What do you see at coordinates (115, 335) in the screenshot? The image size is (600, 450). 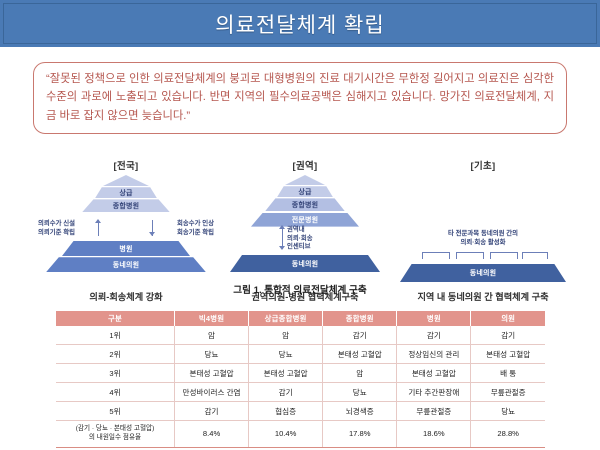 I see `rank-label: 1위` at bounding box center [115, 335].